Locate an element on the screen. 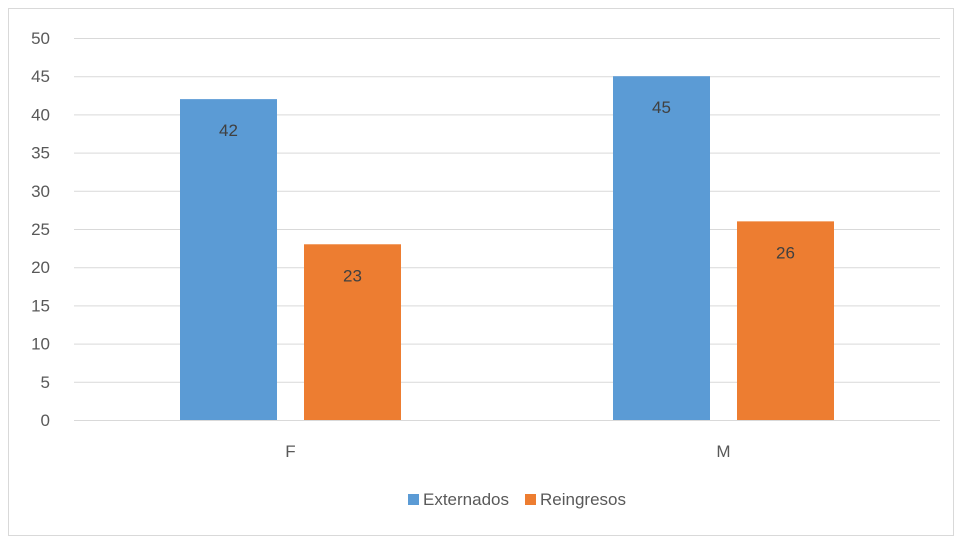 This screenshot has width=956, height=537. bar-reingresos-f is located at coordinates (352, 332).